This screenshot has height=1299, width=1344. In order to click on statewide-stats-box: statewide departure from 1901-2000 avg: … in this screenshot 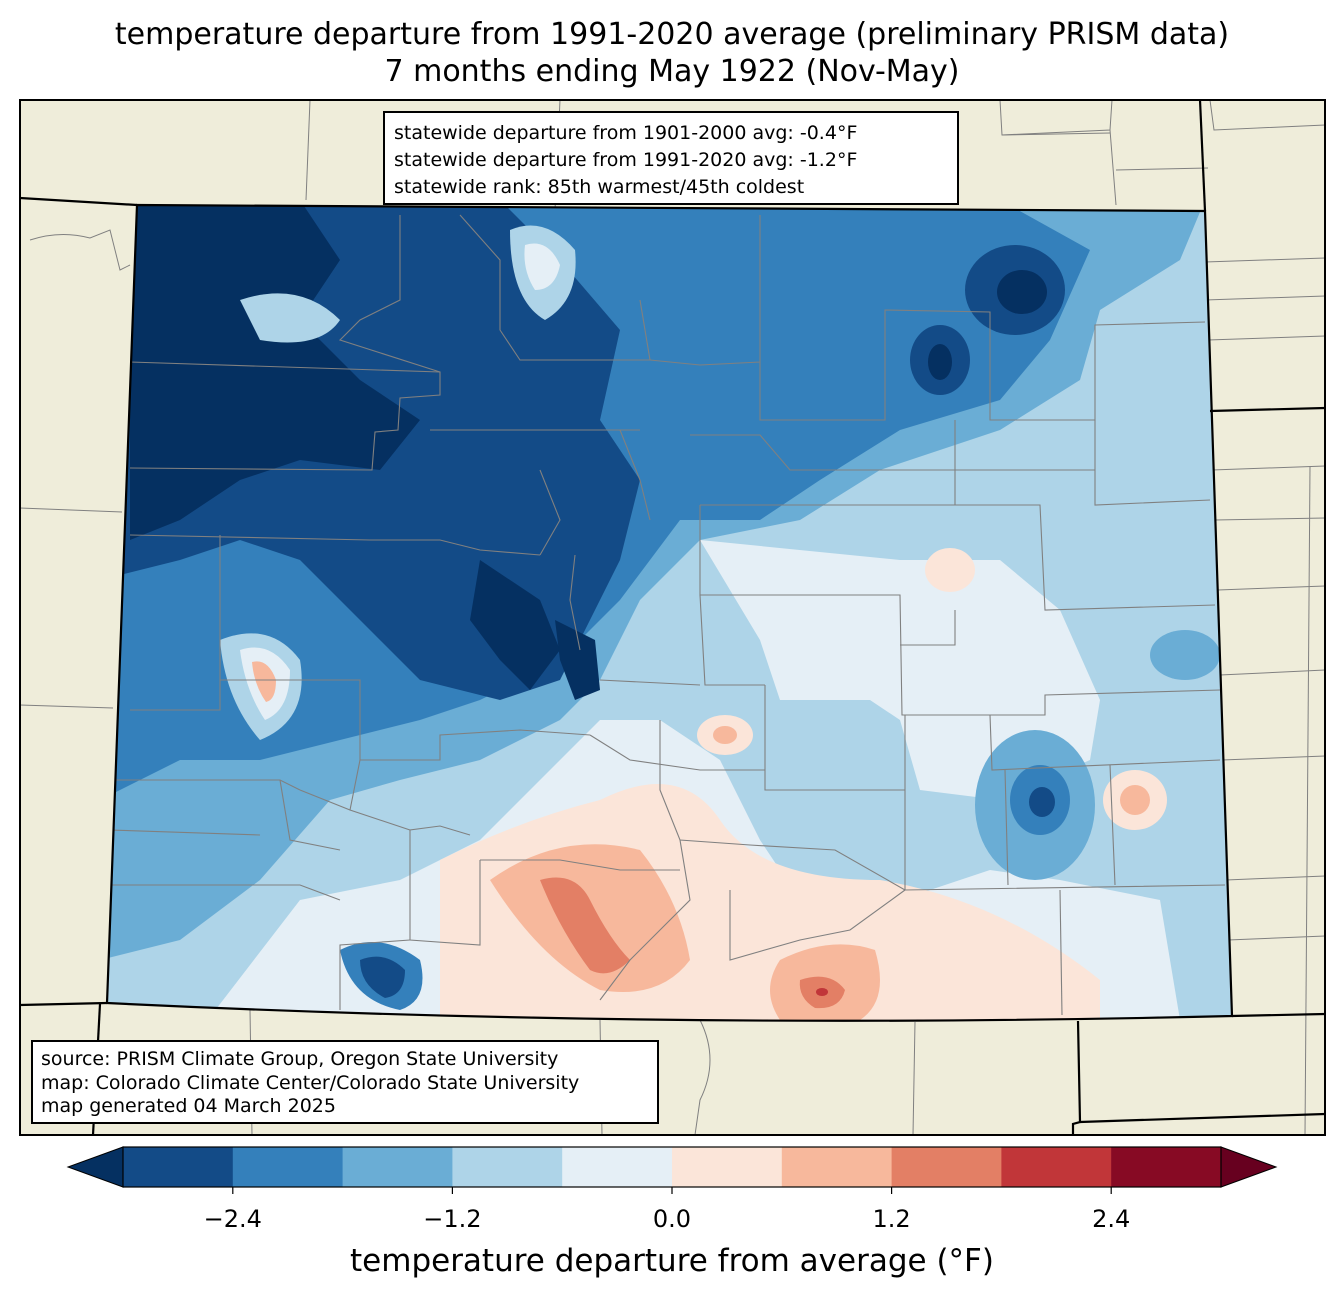, I will do `click(671, 158)`.